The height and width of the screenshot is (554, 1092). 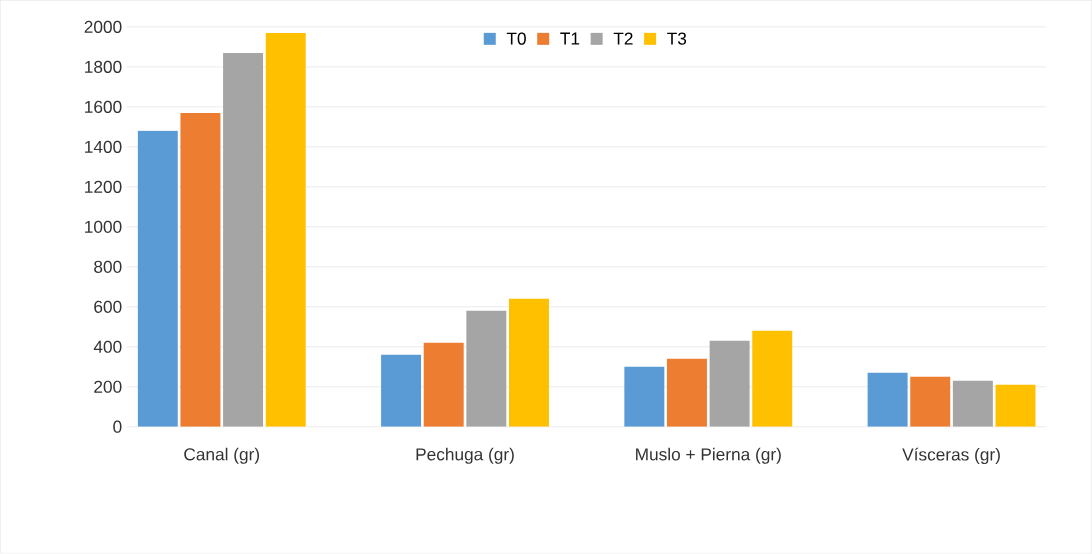 I want to click on y-tick-label: 0, so click(x=117, y=427).